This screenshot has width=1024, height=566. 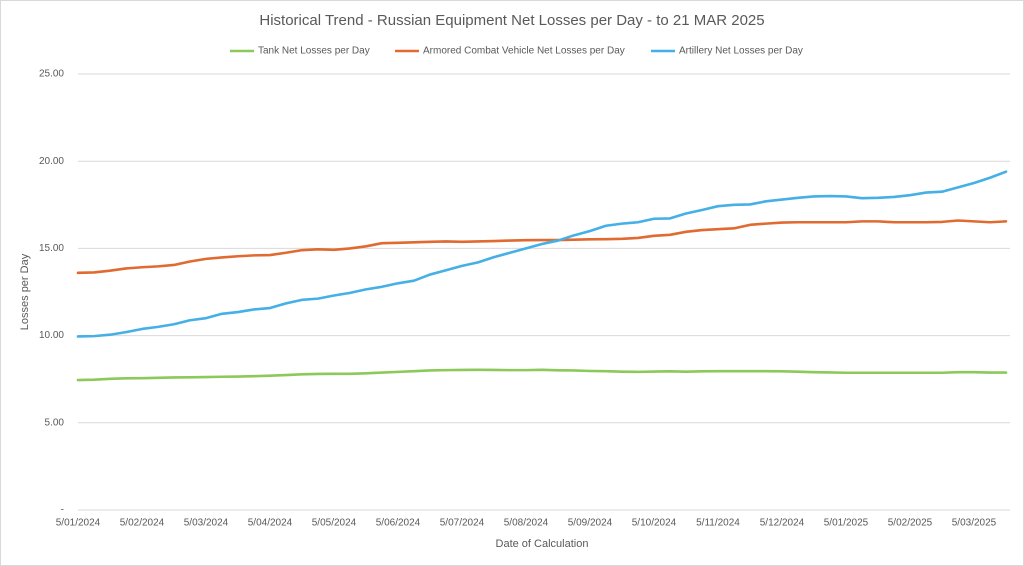 What do you see at coordinates (590, 523) in the screenshot?
I see `x-tick-label: 5/09/2024` at bounding box center [590, 523].